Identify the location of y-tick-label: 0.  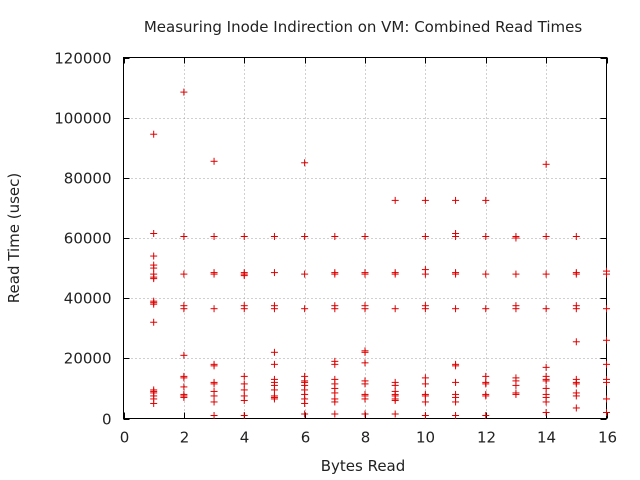
(107, 420).